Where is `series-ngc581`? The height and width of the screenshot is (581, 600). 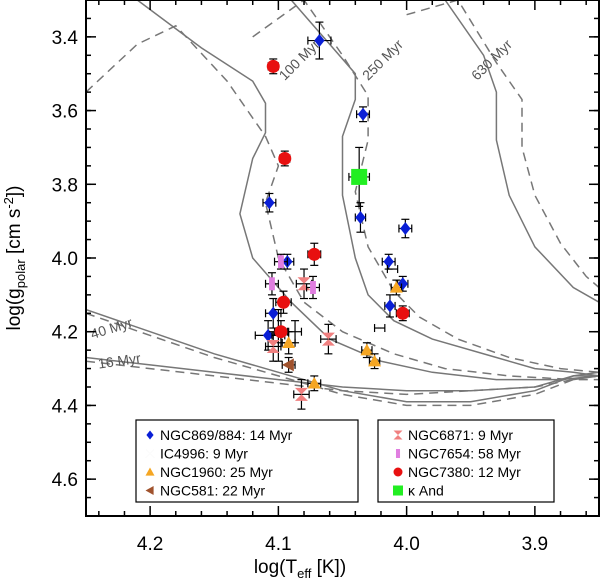 series-ngc581 is located at coordinates (288, 364).